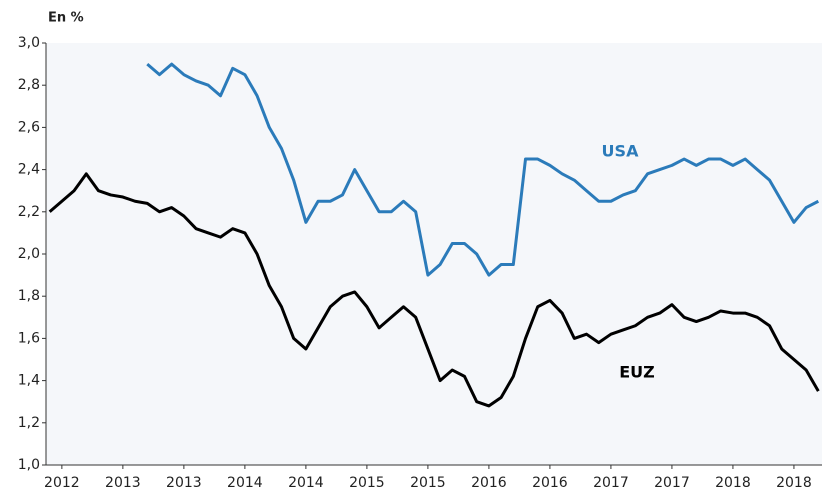  Describe the element at coordinates (29, 465) in the screenshot. I see `y-tick-label: 1,0` at that location.